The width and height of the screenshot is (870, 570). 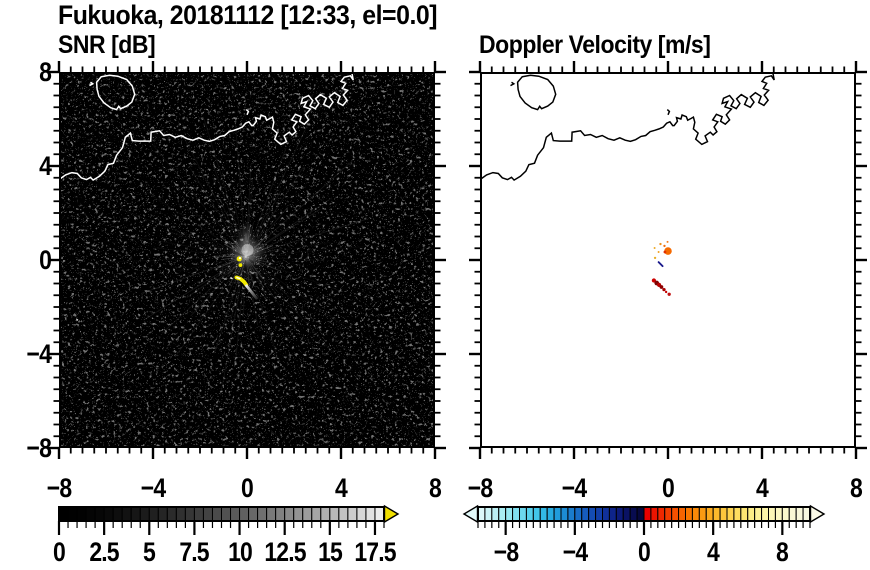 I want to click on snr-colorbar-label: 12.5, so click(x=285, y=552).